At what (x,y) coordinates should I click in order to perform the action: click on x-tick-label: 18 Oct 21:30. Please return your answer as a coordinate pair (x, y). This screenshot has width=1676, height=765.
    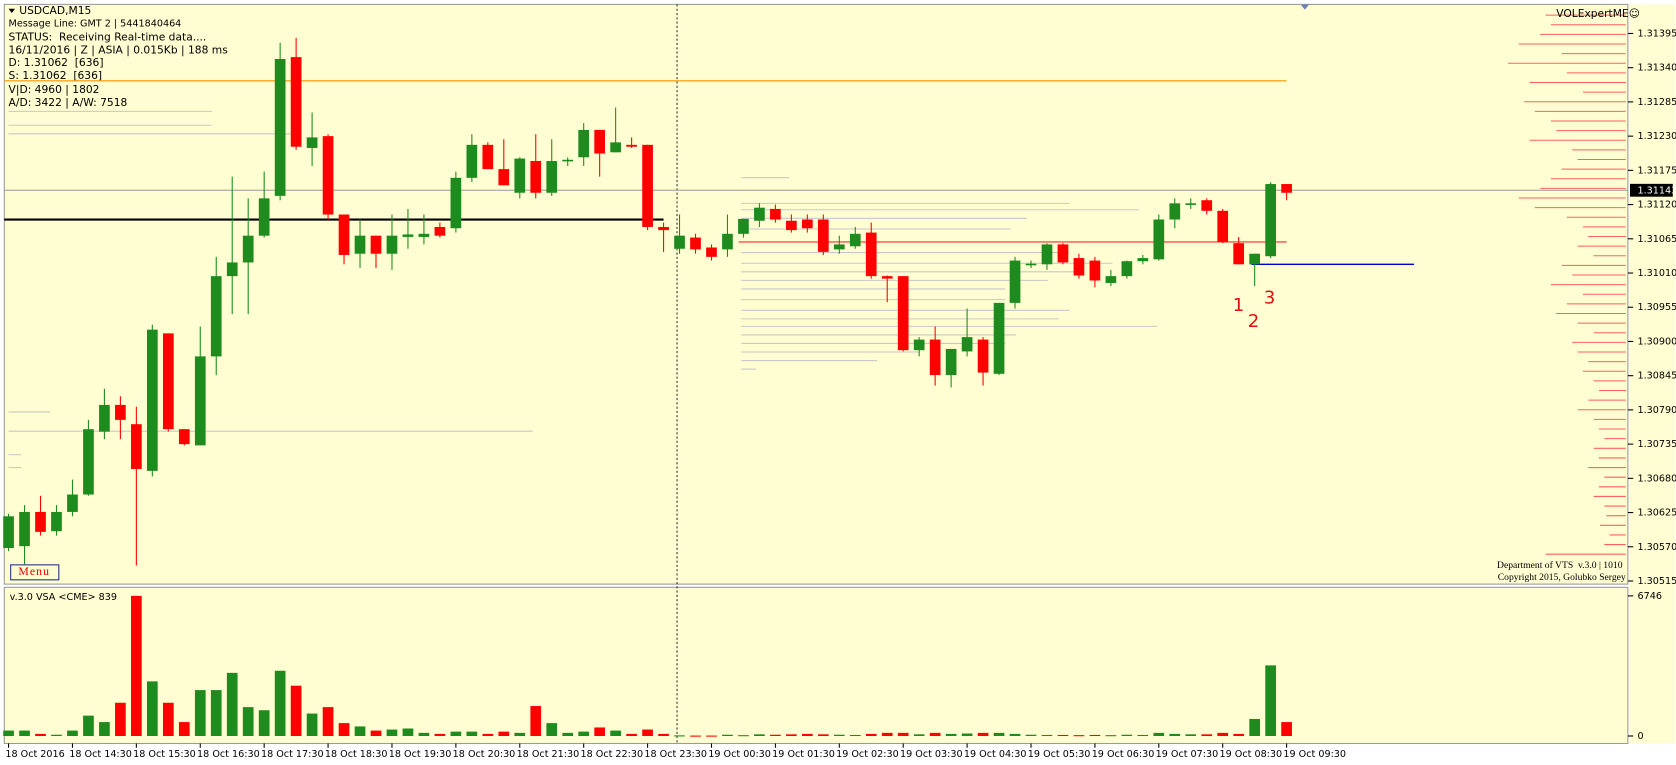
    Looking at the image, I should click on (548, 754).